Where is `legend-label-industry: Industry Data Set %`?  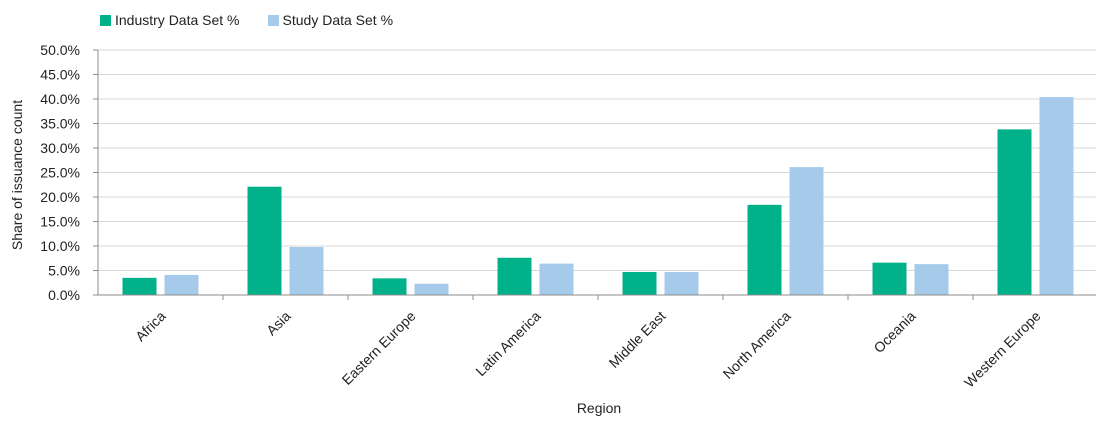 legend-label-industry: Industry Data Set % is located at coordinates (177, 20).